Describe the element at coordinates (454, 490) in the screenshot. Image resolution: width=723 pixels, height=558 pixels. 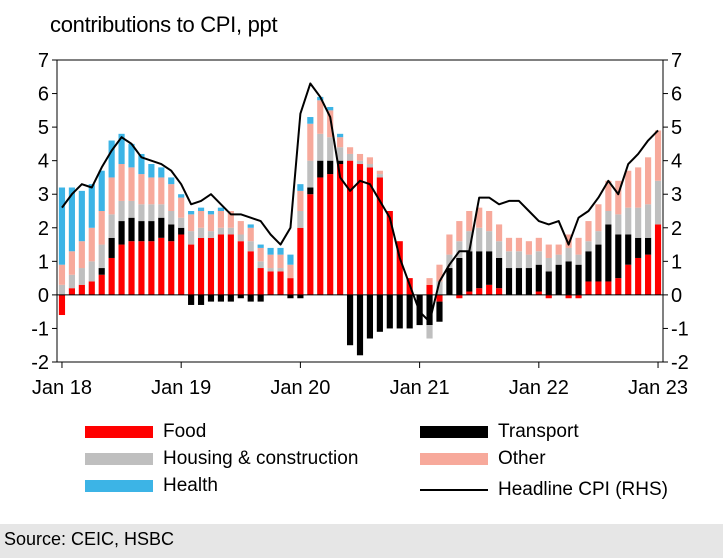
I see `legend-swatch-headline` at that location.